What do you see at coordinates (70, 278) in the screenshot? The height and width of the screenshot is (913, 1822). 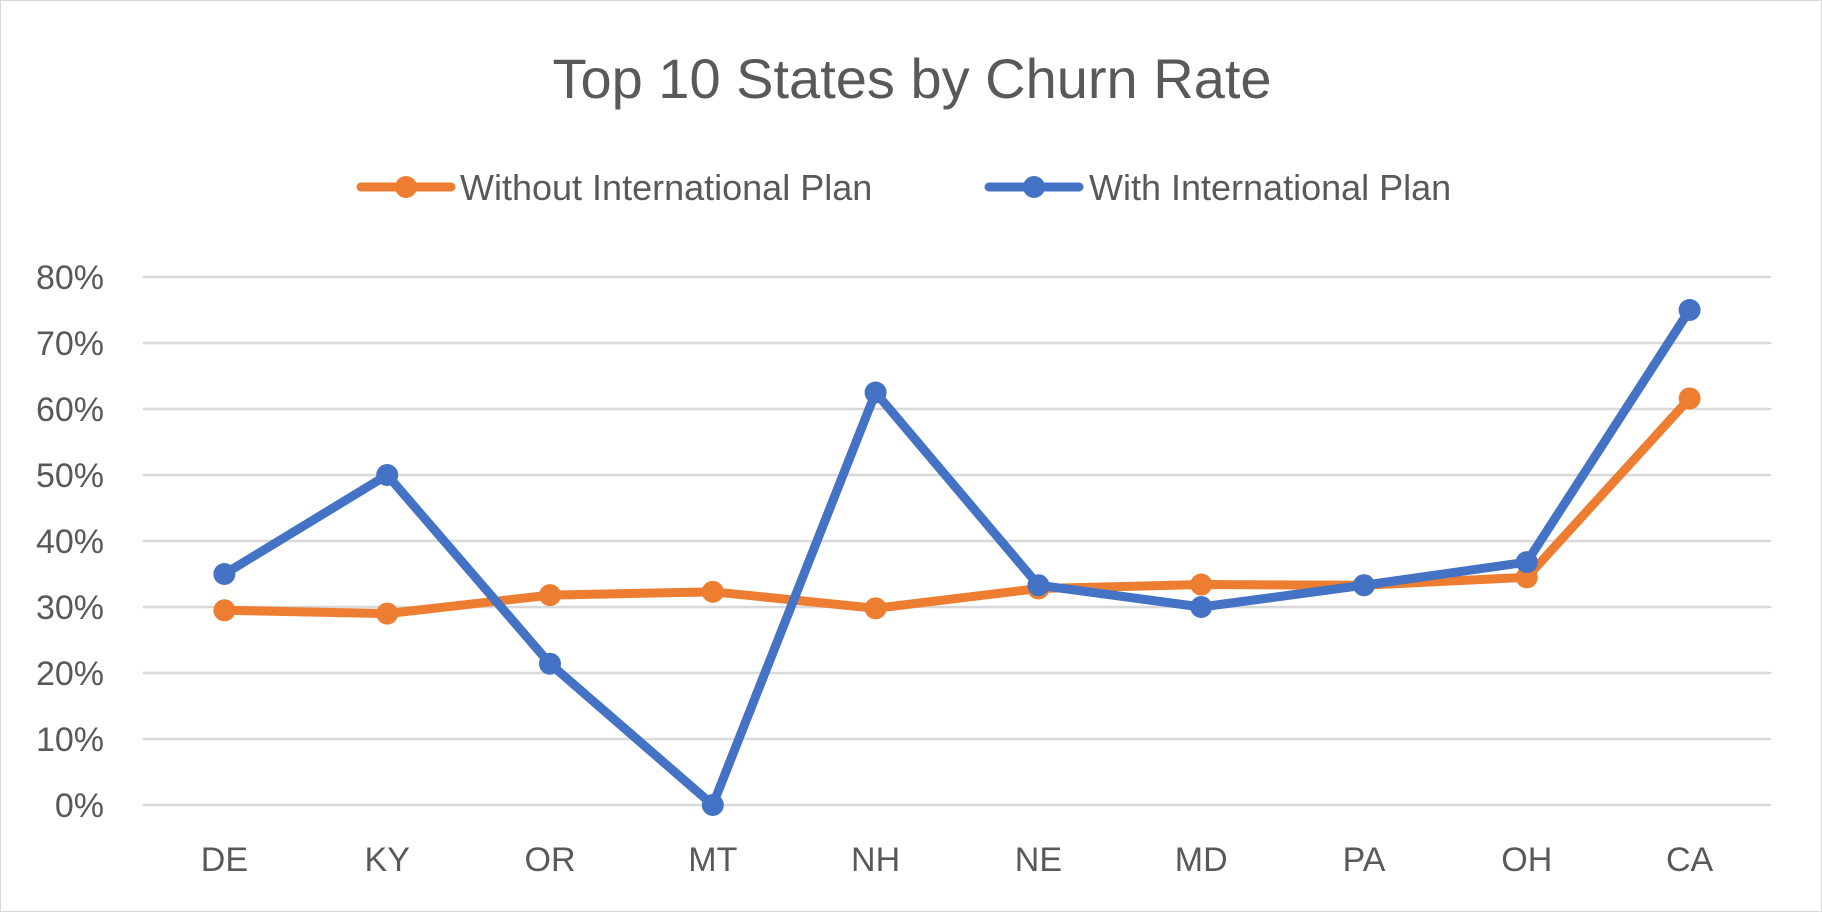 I see `y-tick-label: 80%` at bounding box center [70, 278].